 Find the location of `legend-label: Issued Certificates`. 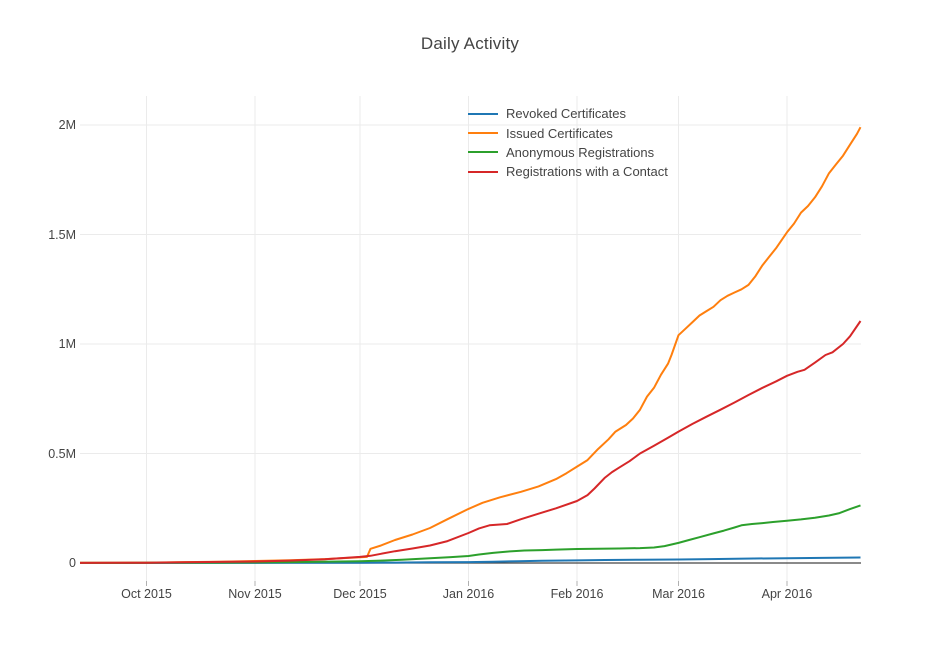

legend-label: Issued Certificates is located at coordinates (559, 133).